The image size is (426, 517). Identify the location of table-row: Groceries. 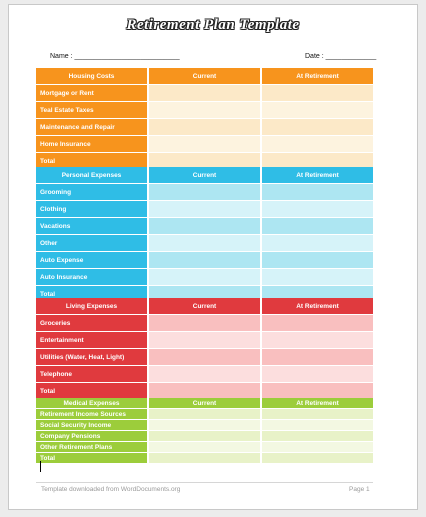
(204, 323).